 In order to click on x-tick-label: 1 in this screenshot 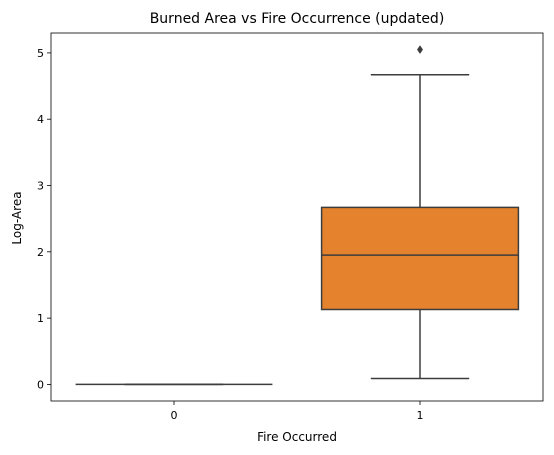, I will do `click(420, 415)`.